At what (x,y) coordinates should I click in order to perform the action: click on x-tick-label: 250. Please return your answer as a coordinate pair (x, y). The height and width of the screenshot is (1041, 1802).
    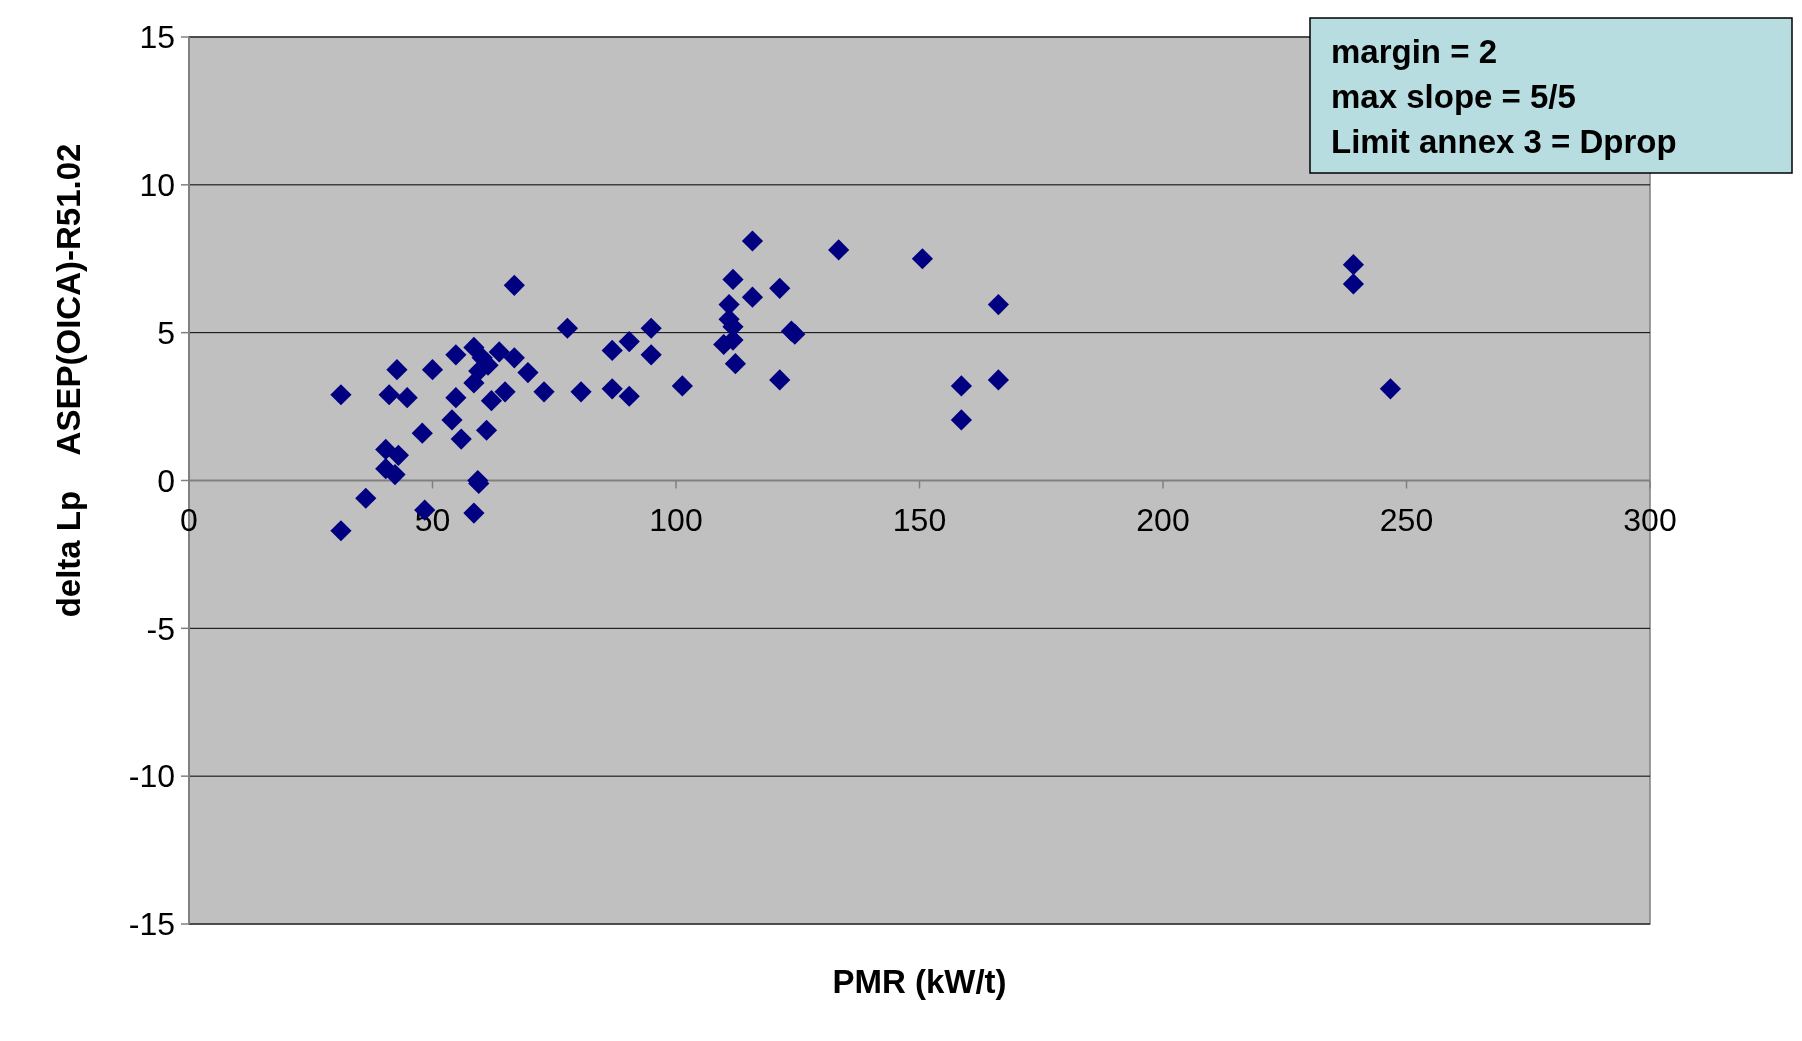
    Looking at the image, I should click on (1406, 519).